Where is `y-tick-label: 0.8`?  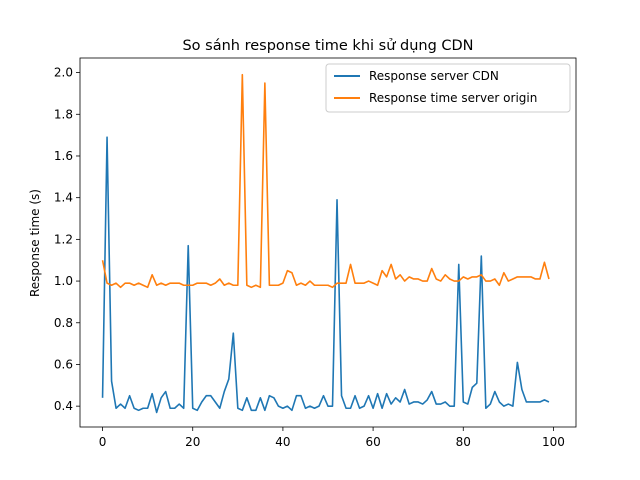
y-tick-label: 0.8 is located at coordinates (63, 323).